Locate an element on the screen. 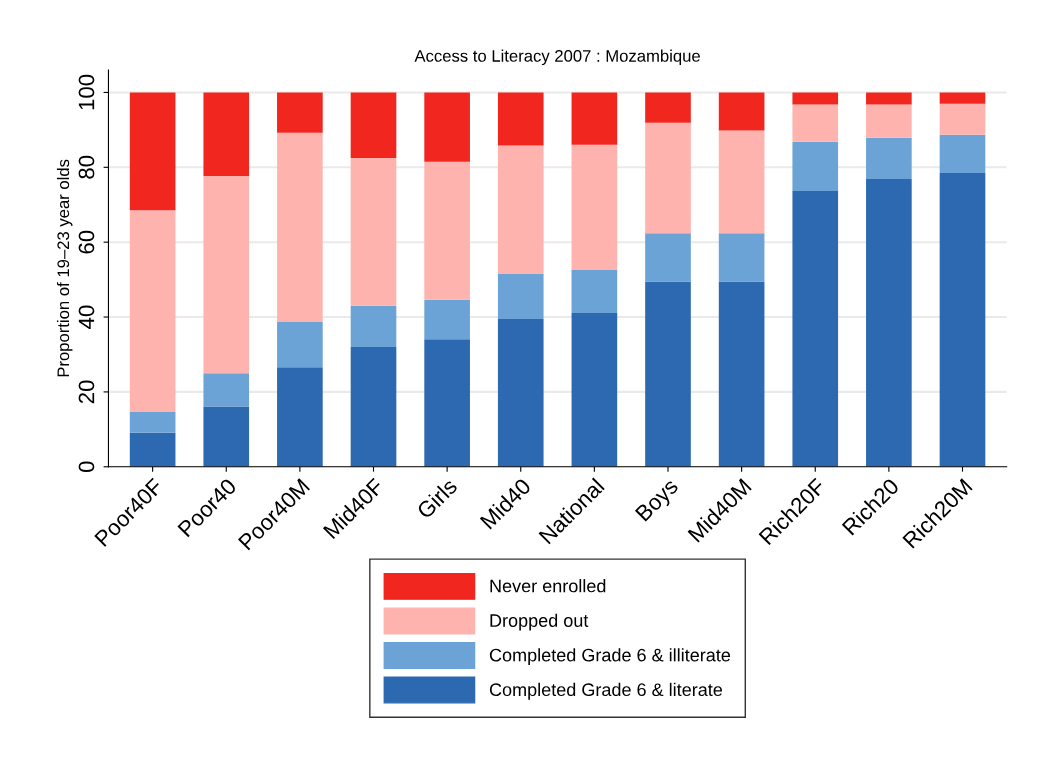 Image resolution: width=1053 pixels, height=769 pixels. legend-label: Completed Grade 6 & literate is located at coordinates (606, 691).